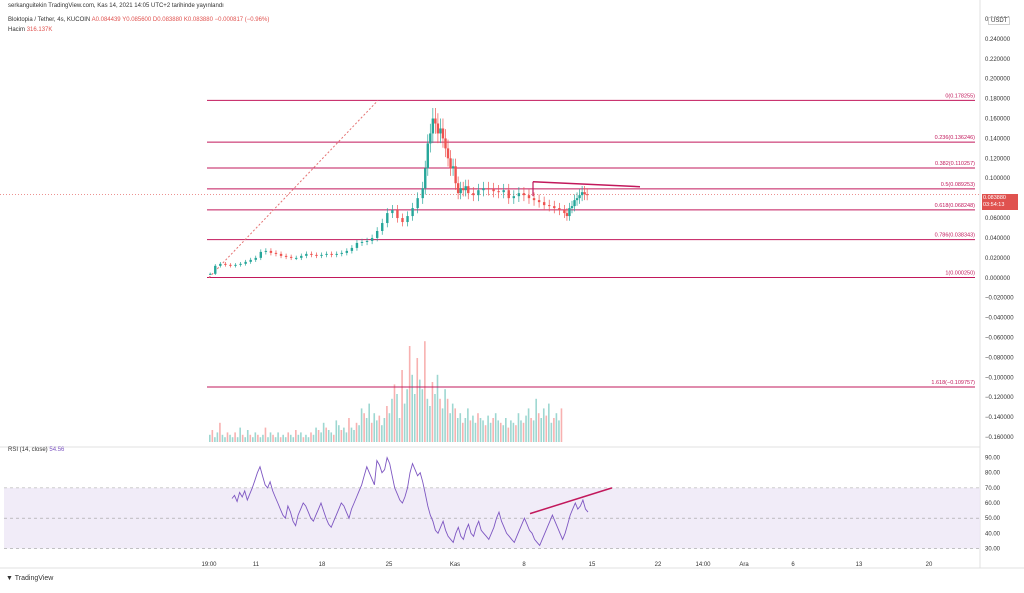 The width and height of the screenshot is (1024, 593). What do you see at coordinates (993, 549) in the screenshot?
I see `rsi-axis-tick: 30.00` at bounding box center [993, 549].